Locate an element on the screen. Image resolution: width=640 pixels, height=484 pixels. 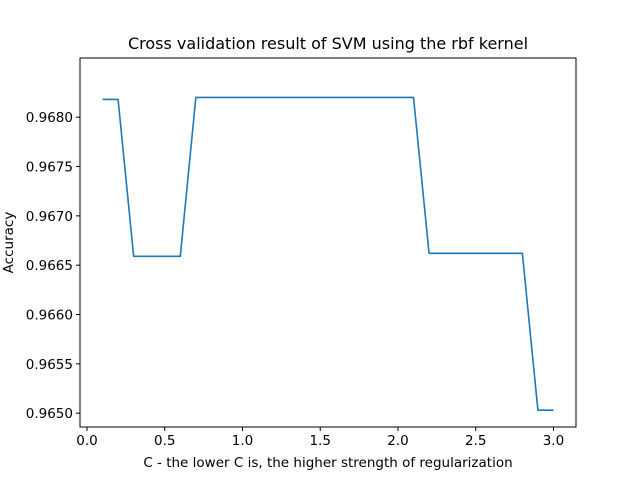
x-tick-label: 3.0 is located at coordinates (553, 441).